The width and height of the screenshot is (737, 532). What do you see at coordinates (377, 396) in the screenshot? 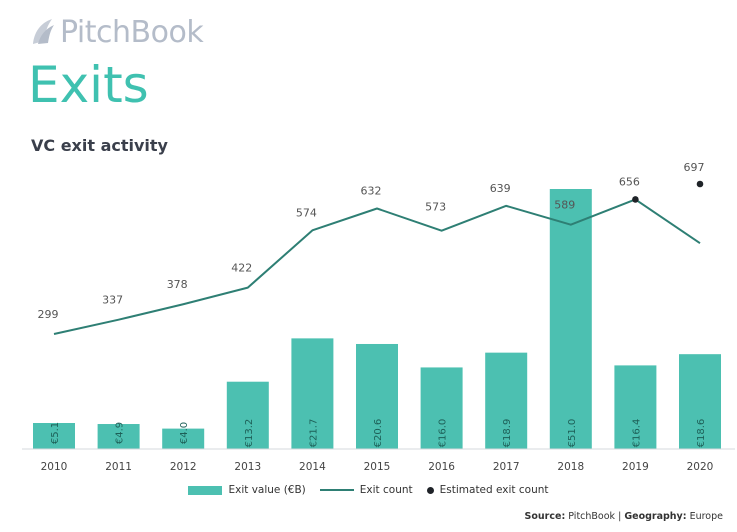
I see `bar-2015` at bounding box center [377, 396].